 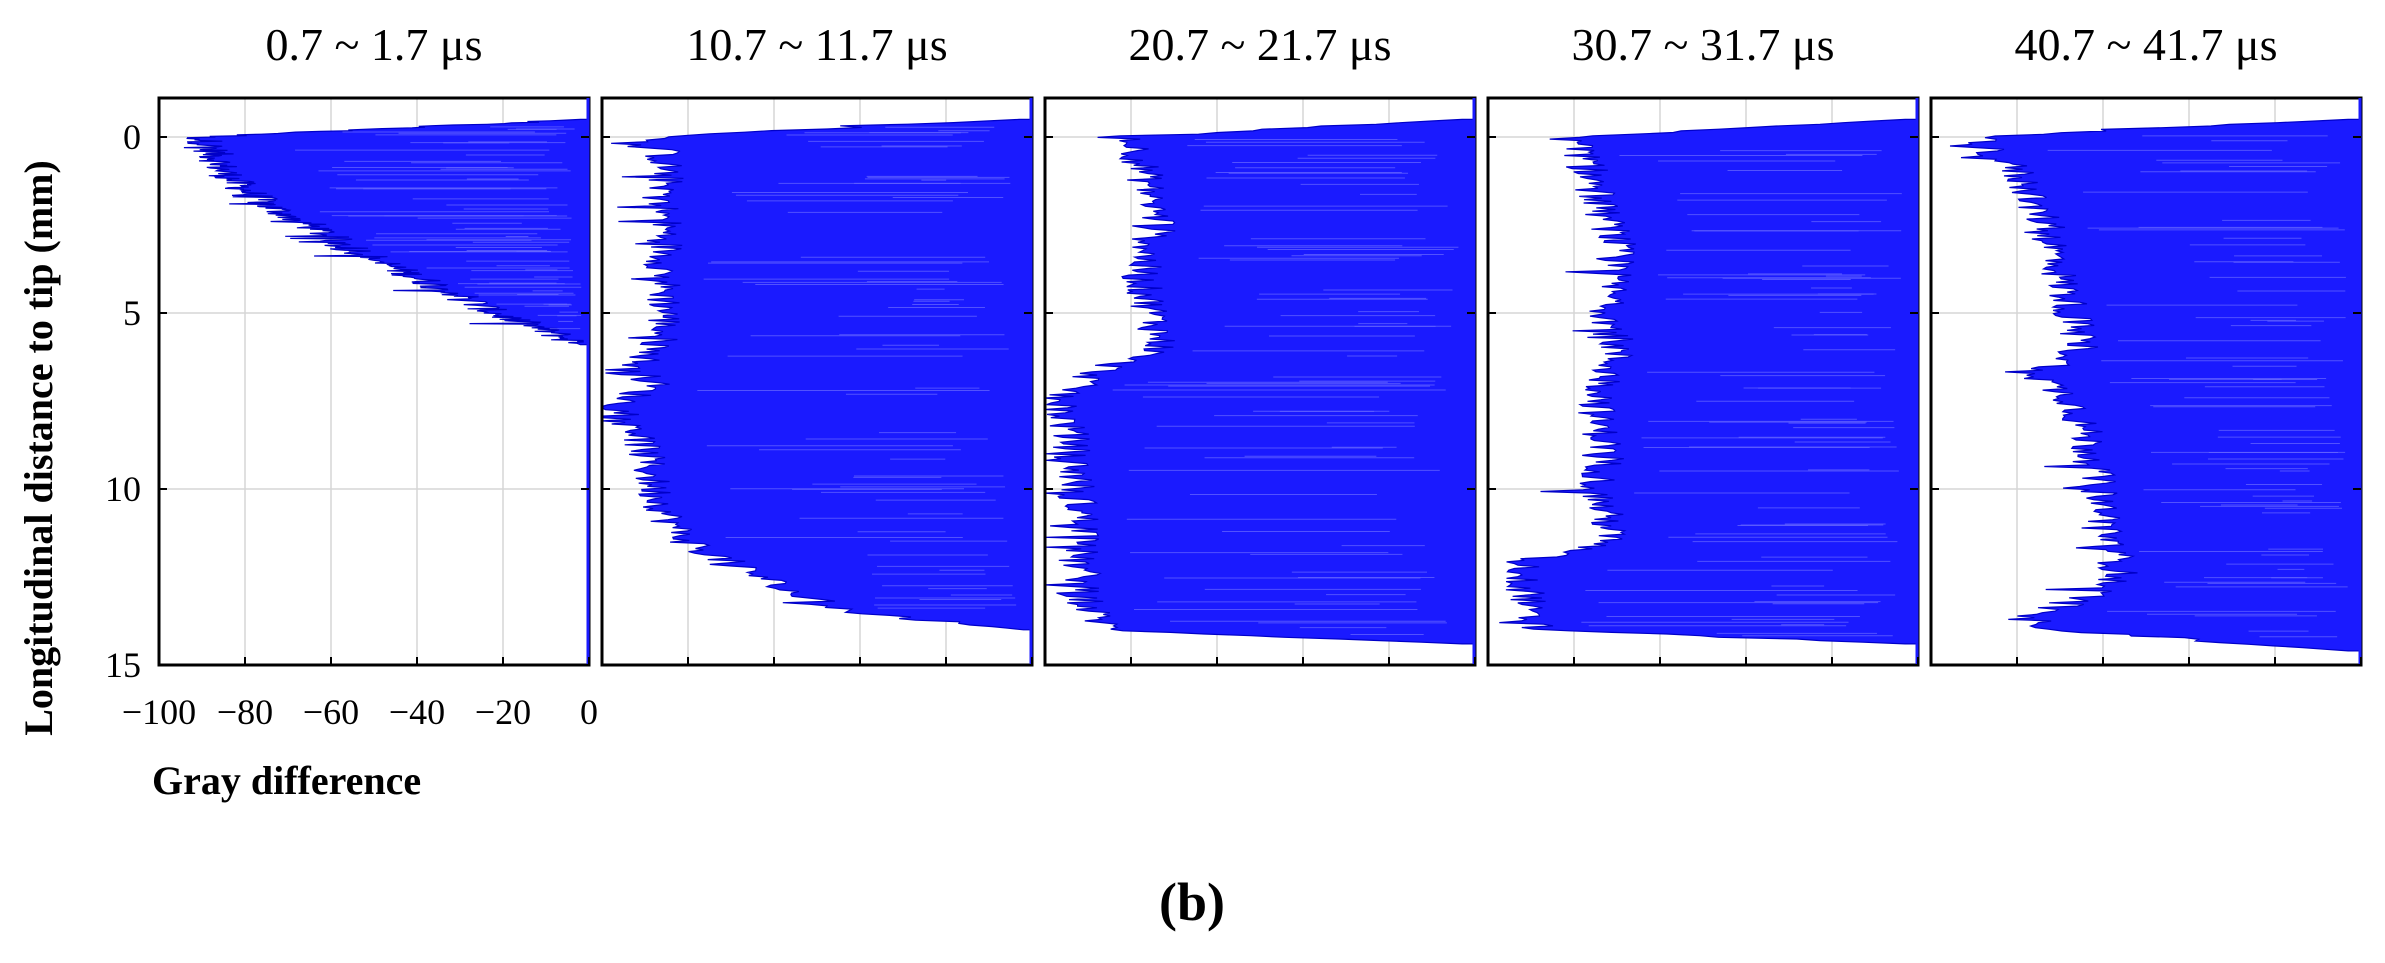 What do you see at coordinates (2146, 44) in the screenshot?
I see `panel-title: 40.7 ~ 41.7 μs` at bounding box center [2146, 44].